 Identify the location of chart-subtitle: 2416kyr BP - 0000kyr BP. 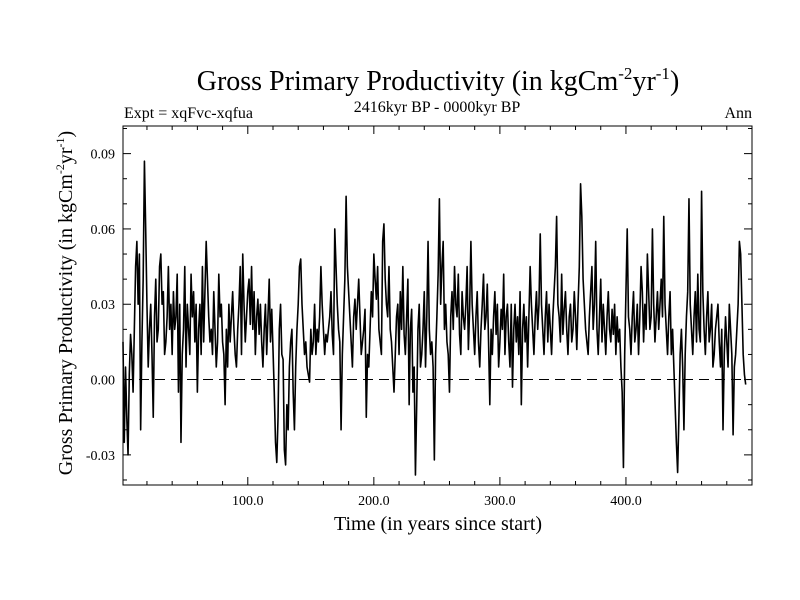
(437, 107).